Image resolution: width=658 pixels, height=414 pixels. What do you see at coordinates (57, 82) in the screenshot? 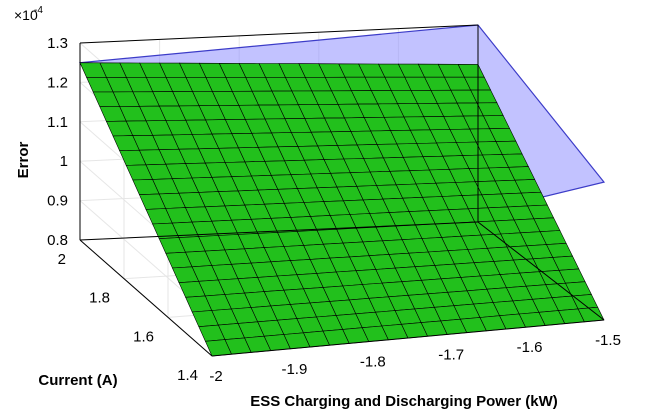
I see `z-tick-label: 1.2` at bounding box center [57, 82].